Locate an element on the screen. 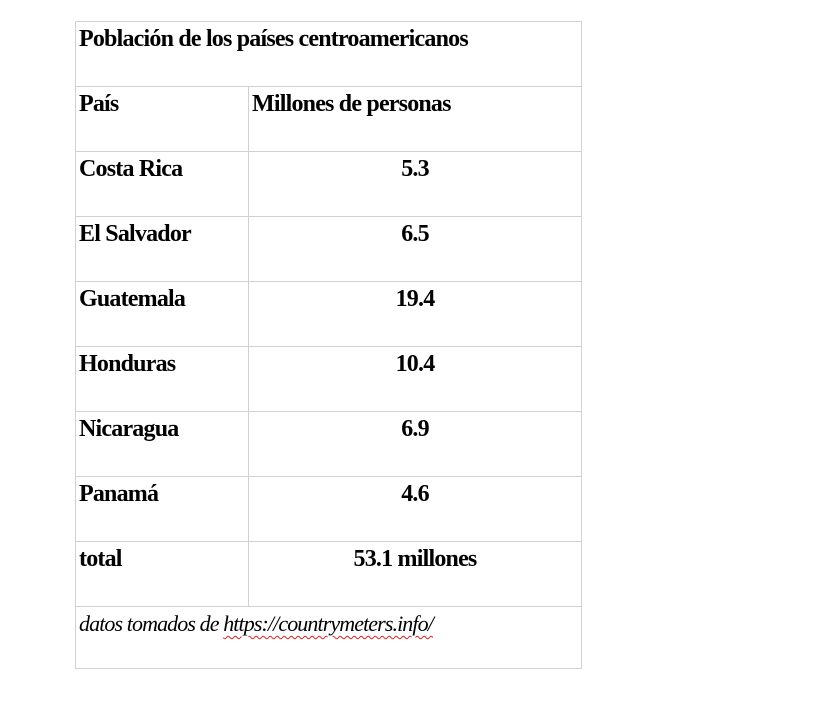 This screenshot has width=825, height=711. table-row: El Salvador 6.5 is located at coordinates (328, 249).